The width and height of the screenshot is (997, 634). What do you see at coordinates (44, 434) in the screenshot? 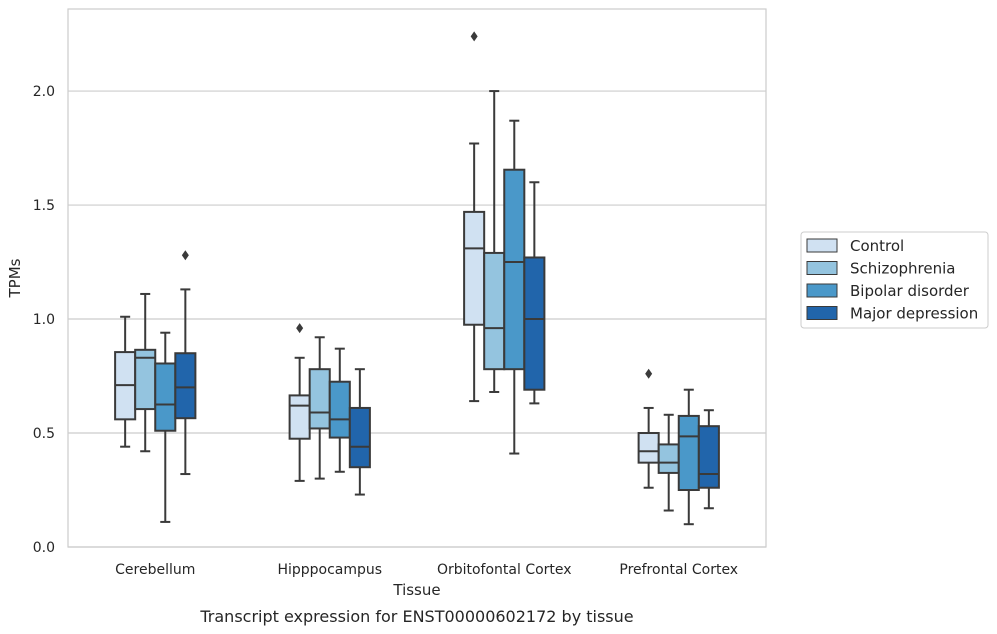
I see `y-tick-label: 0.5` at bounding box center [44, 434].